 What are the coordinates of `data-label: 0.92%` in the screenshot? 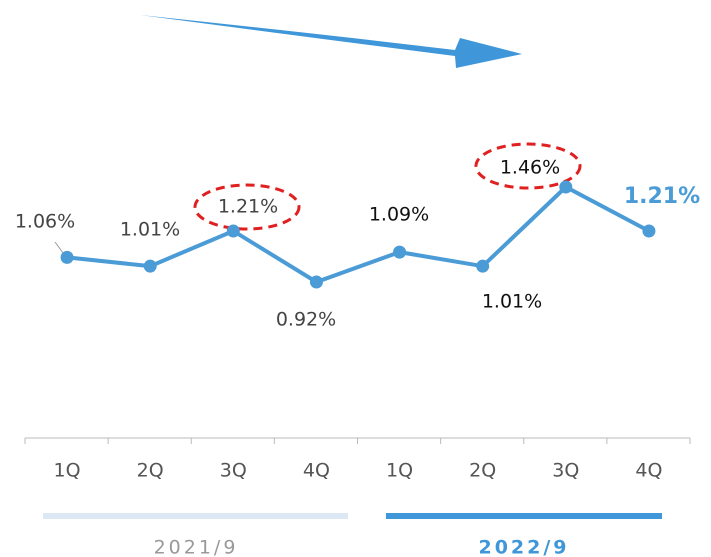 It's located at (306, 320).